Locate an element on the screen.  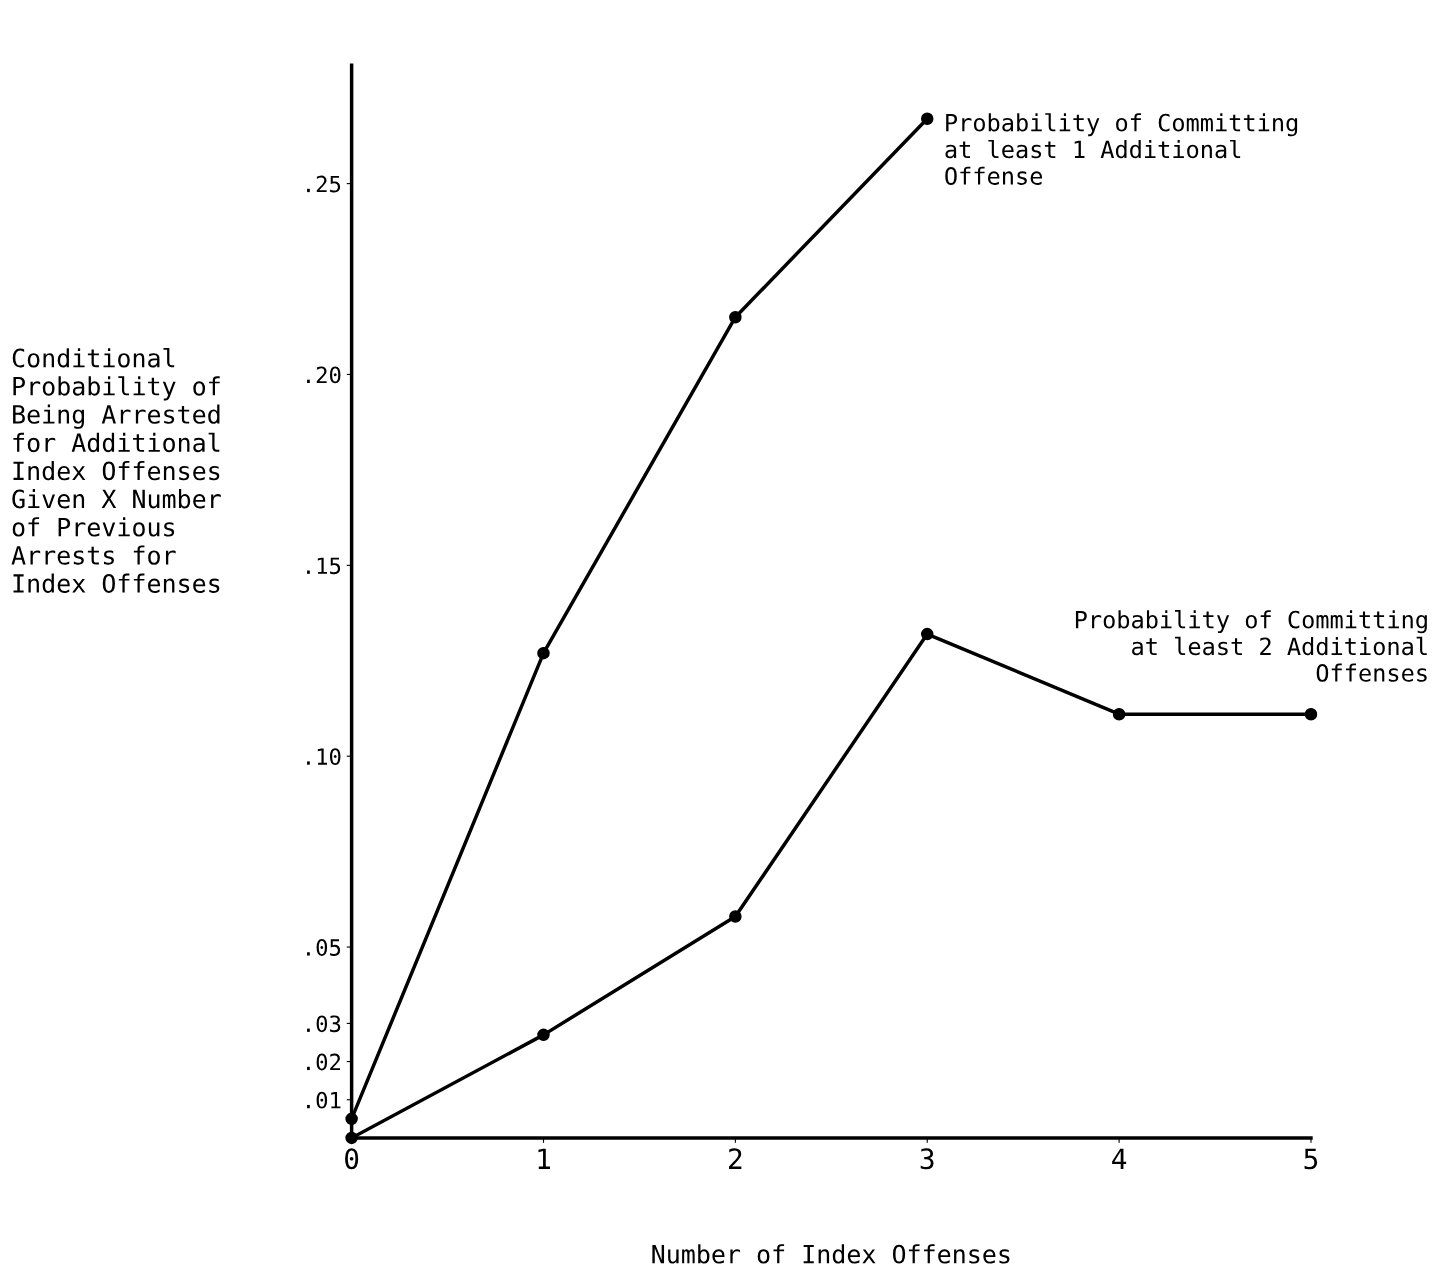
x-tick-label: 0 is located at coordinates (352, 1159).